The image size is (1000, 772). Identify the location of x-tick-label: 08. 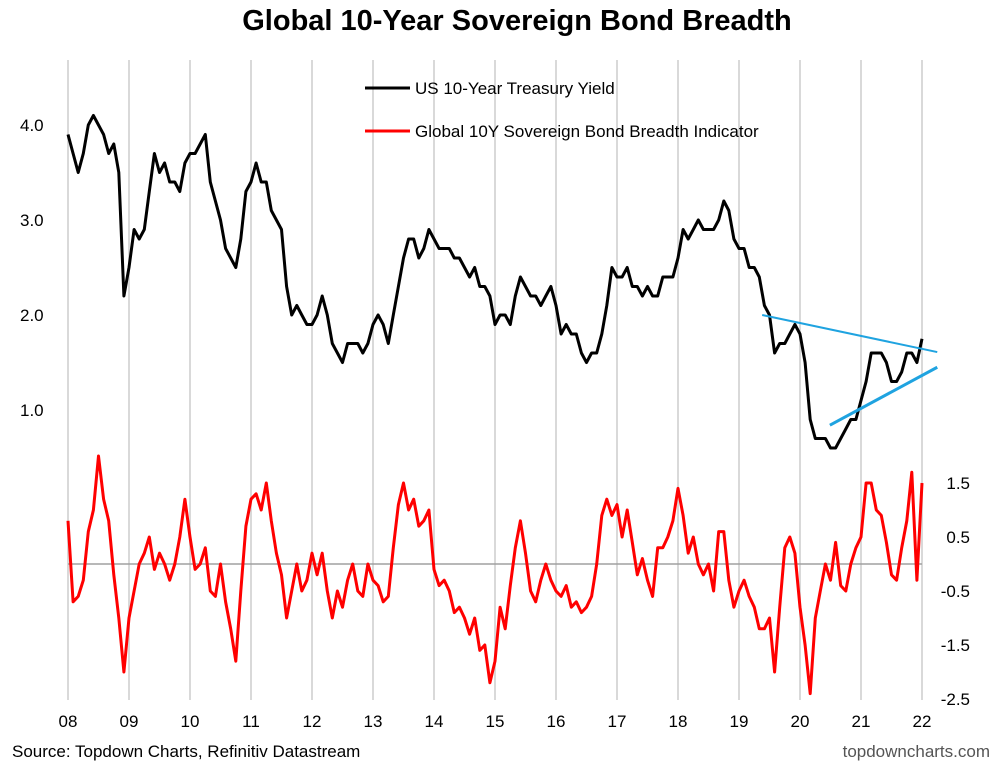
(68, 721).